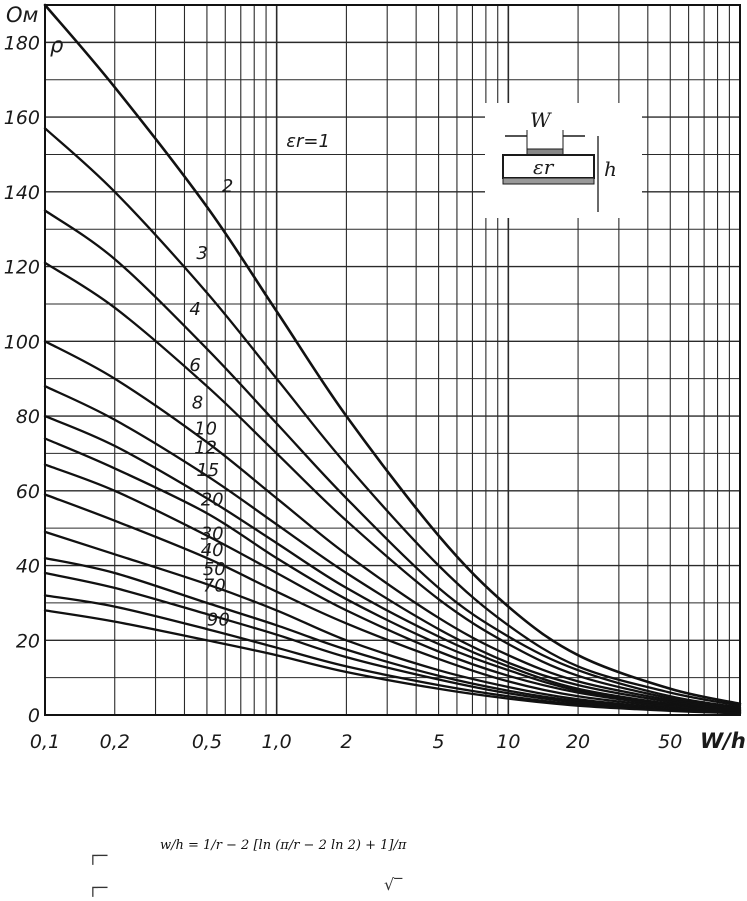 This screenshot has width=747, height=901. I want to click on y-tick-120: 120, so click(22, 268).